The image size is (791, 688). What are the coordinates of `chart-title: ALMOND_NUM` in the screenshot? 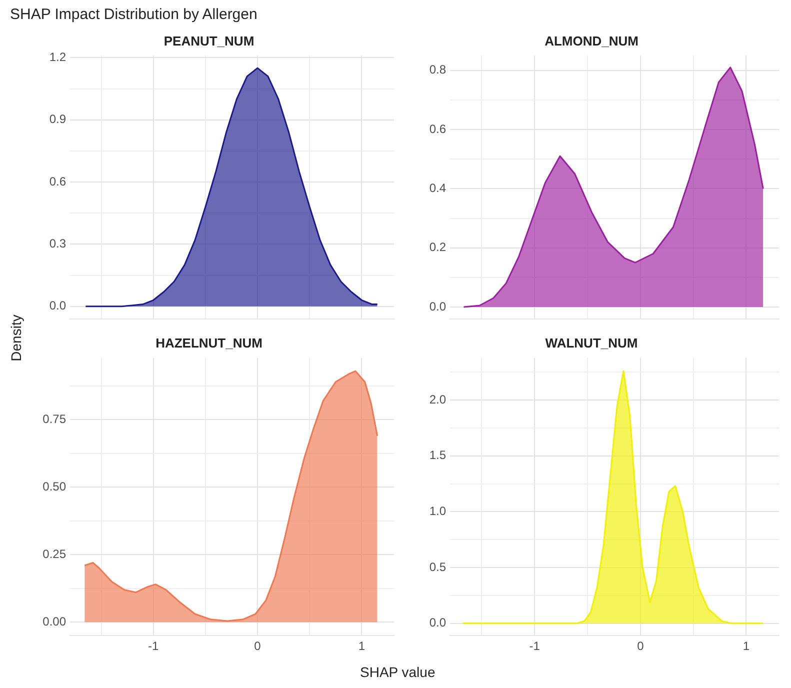 It's located at (591, 40).